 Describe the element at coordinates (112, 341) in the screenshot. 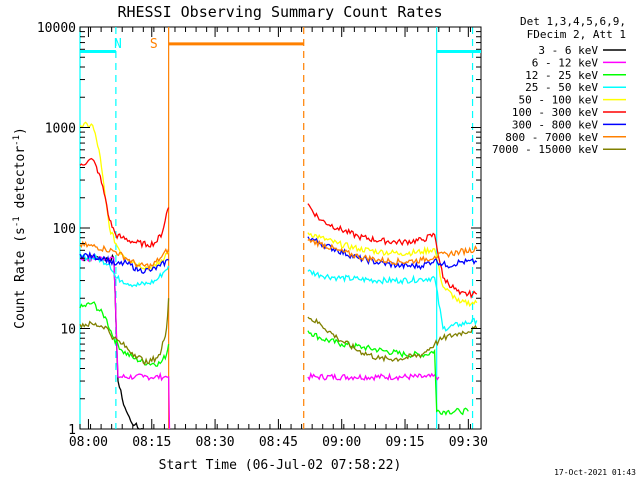

I see `series-line-3-6keV` at that location.